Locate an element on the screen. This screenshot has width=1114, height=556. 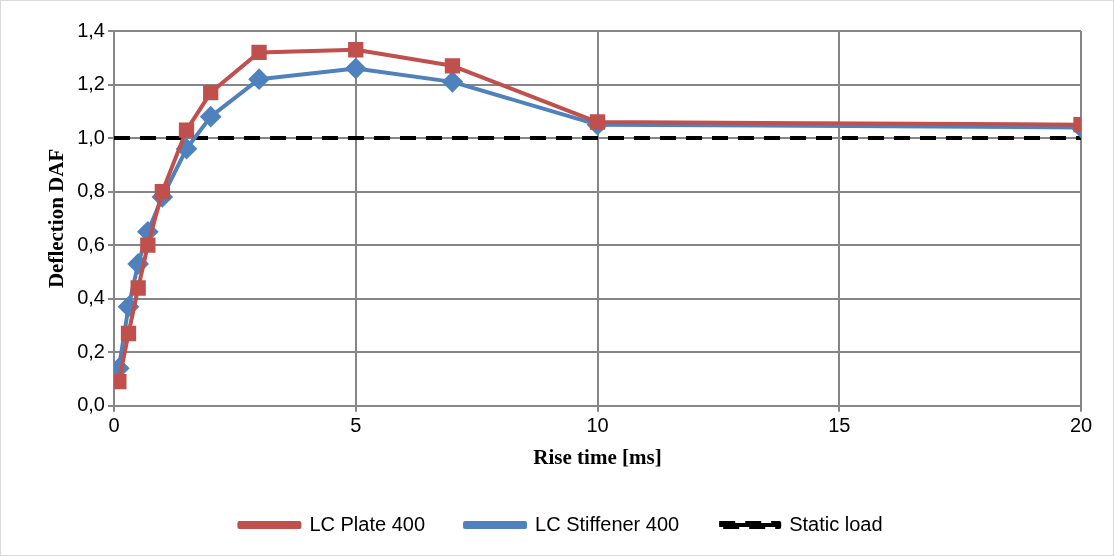
y-tick-label: 0,4 is located at coordinates (91, 297).